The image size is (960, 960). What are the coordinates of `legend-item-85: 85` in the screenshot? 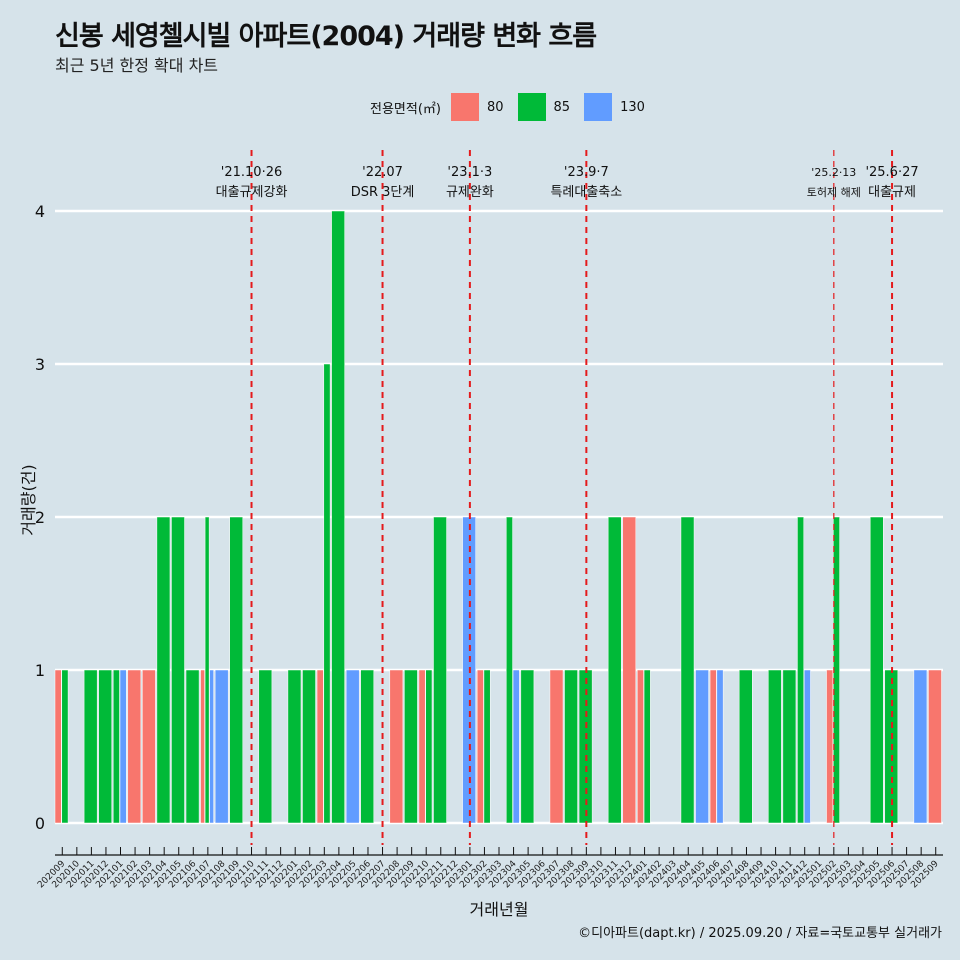 It's located at (544, 107).